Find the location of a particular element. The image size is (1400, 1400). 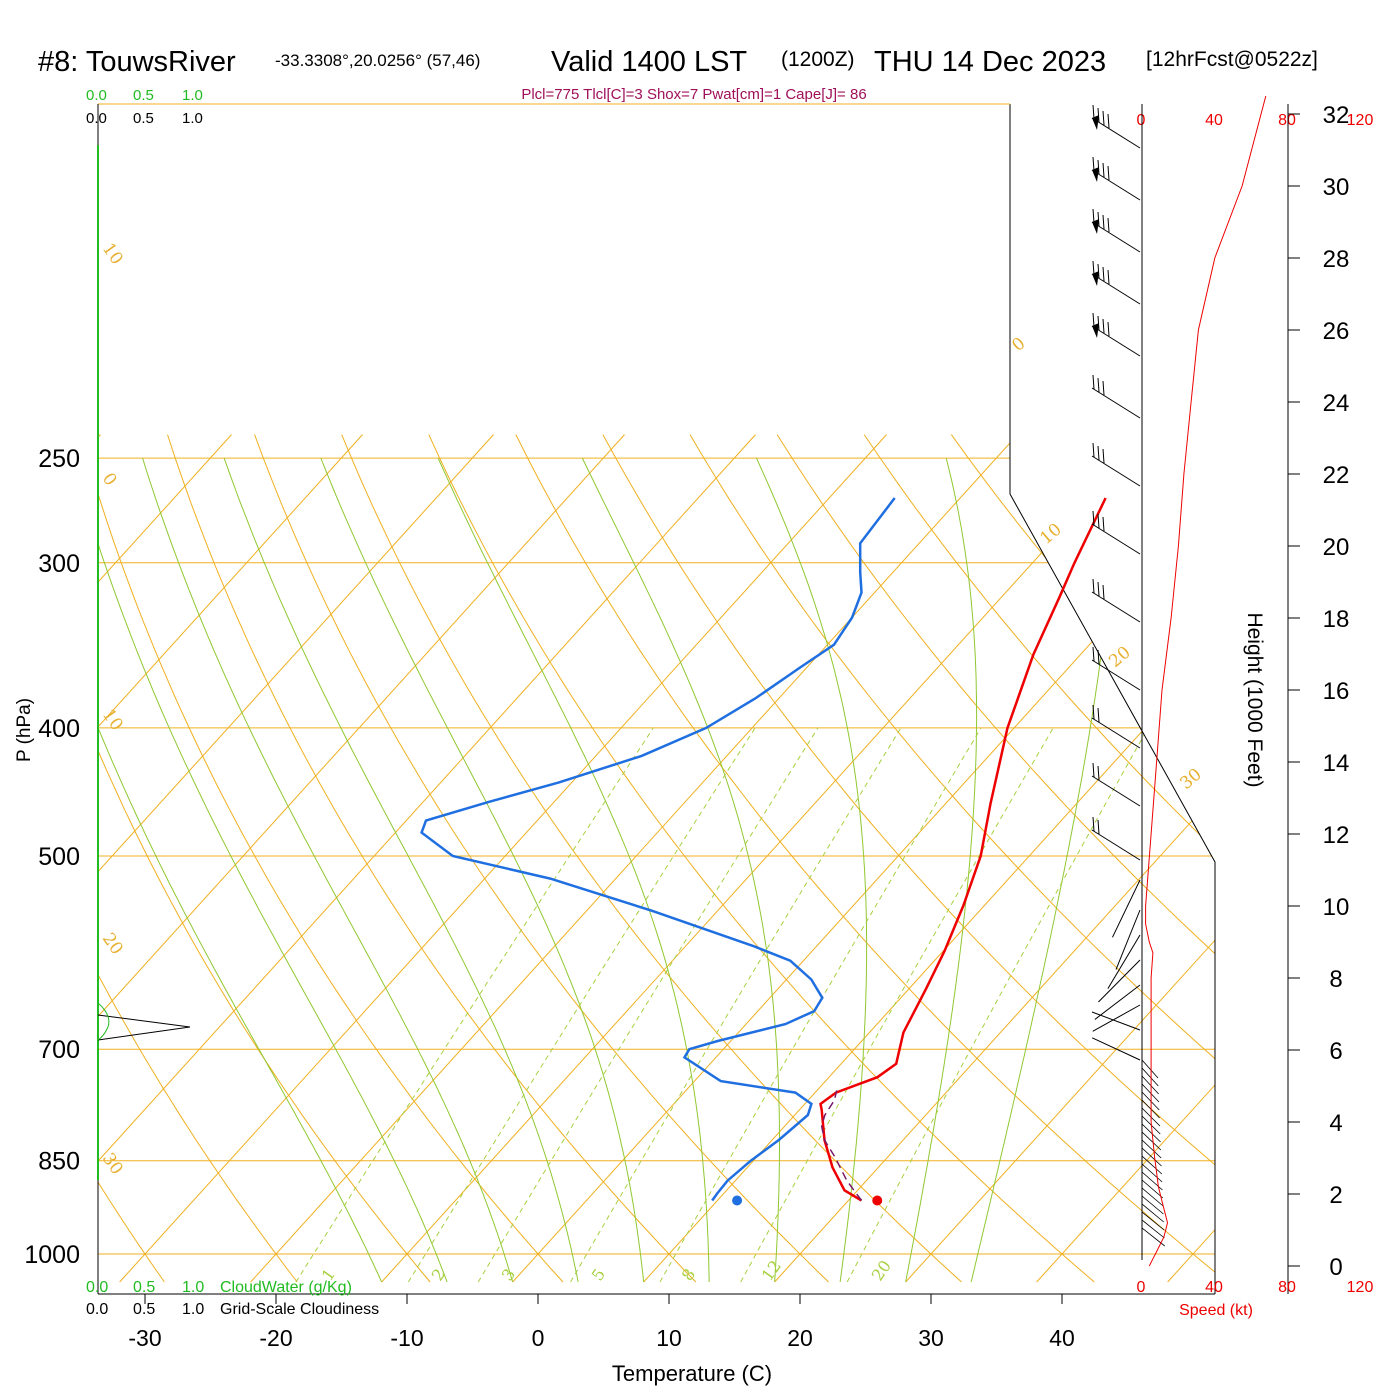

wind-barbs is located at coordinates (1128, 675).